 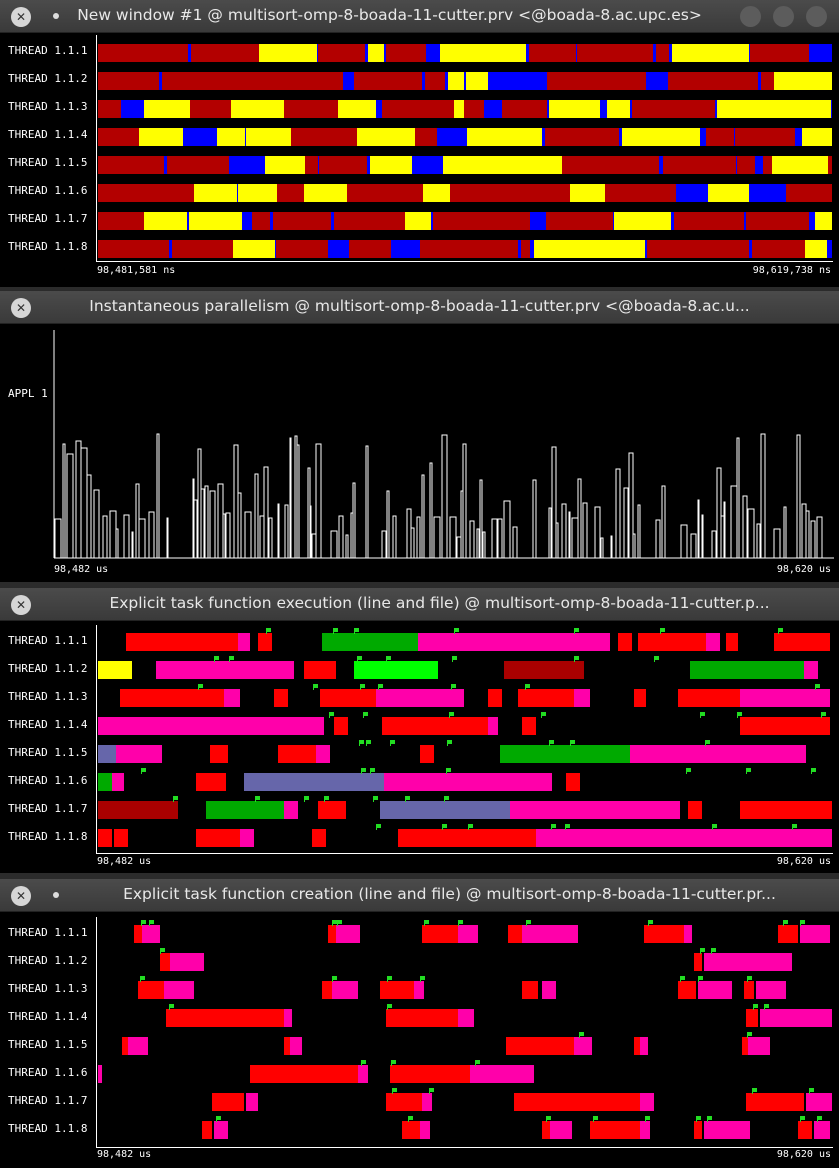 What do you see at coordinates (81, 569) in the screenshot?
I see `start-time: 98,482 us` at bounding box center [81, 569].